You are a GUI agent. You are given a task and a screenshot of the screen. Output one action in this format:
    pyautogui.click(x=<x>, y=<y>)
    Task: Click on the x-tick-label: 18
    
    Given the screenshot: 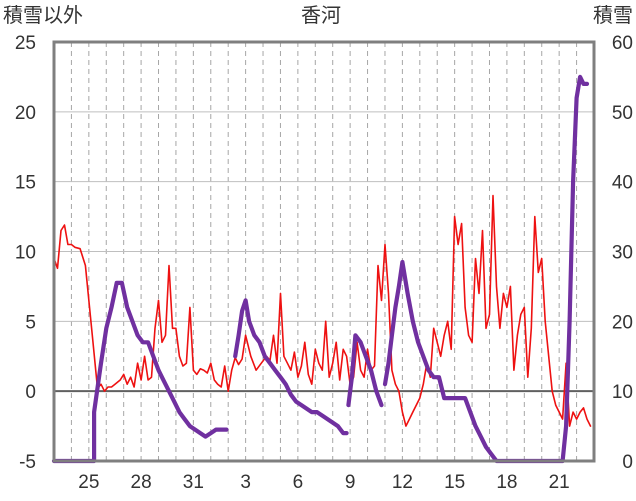 What is the action you would take?
    pyautogui.click(x=506, y=482)
    